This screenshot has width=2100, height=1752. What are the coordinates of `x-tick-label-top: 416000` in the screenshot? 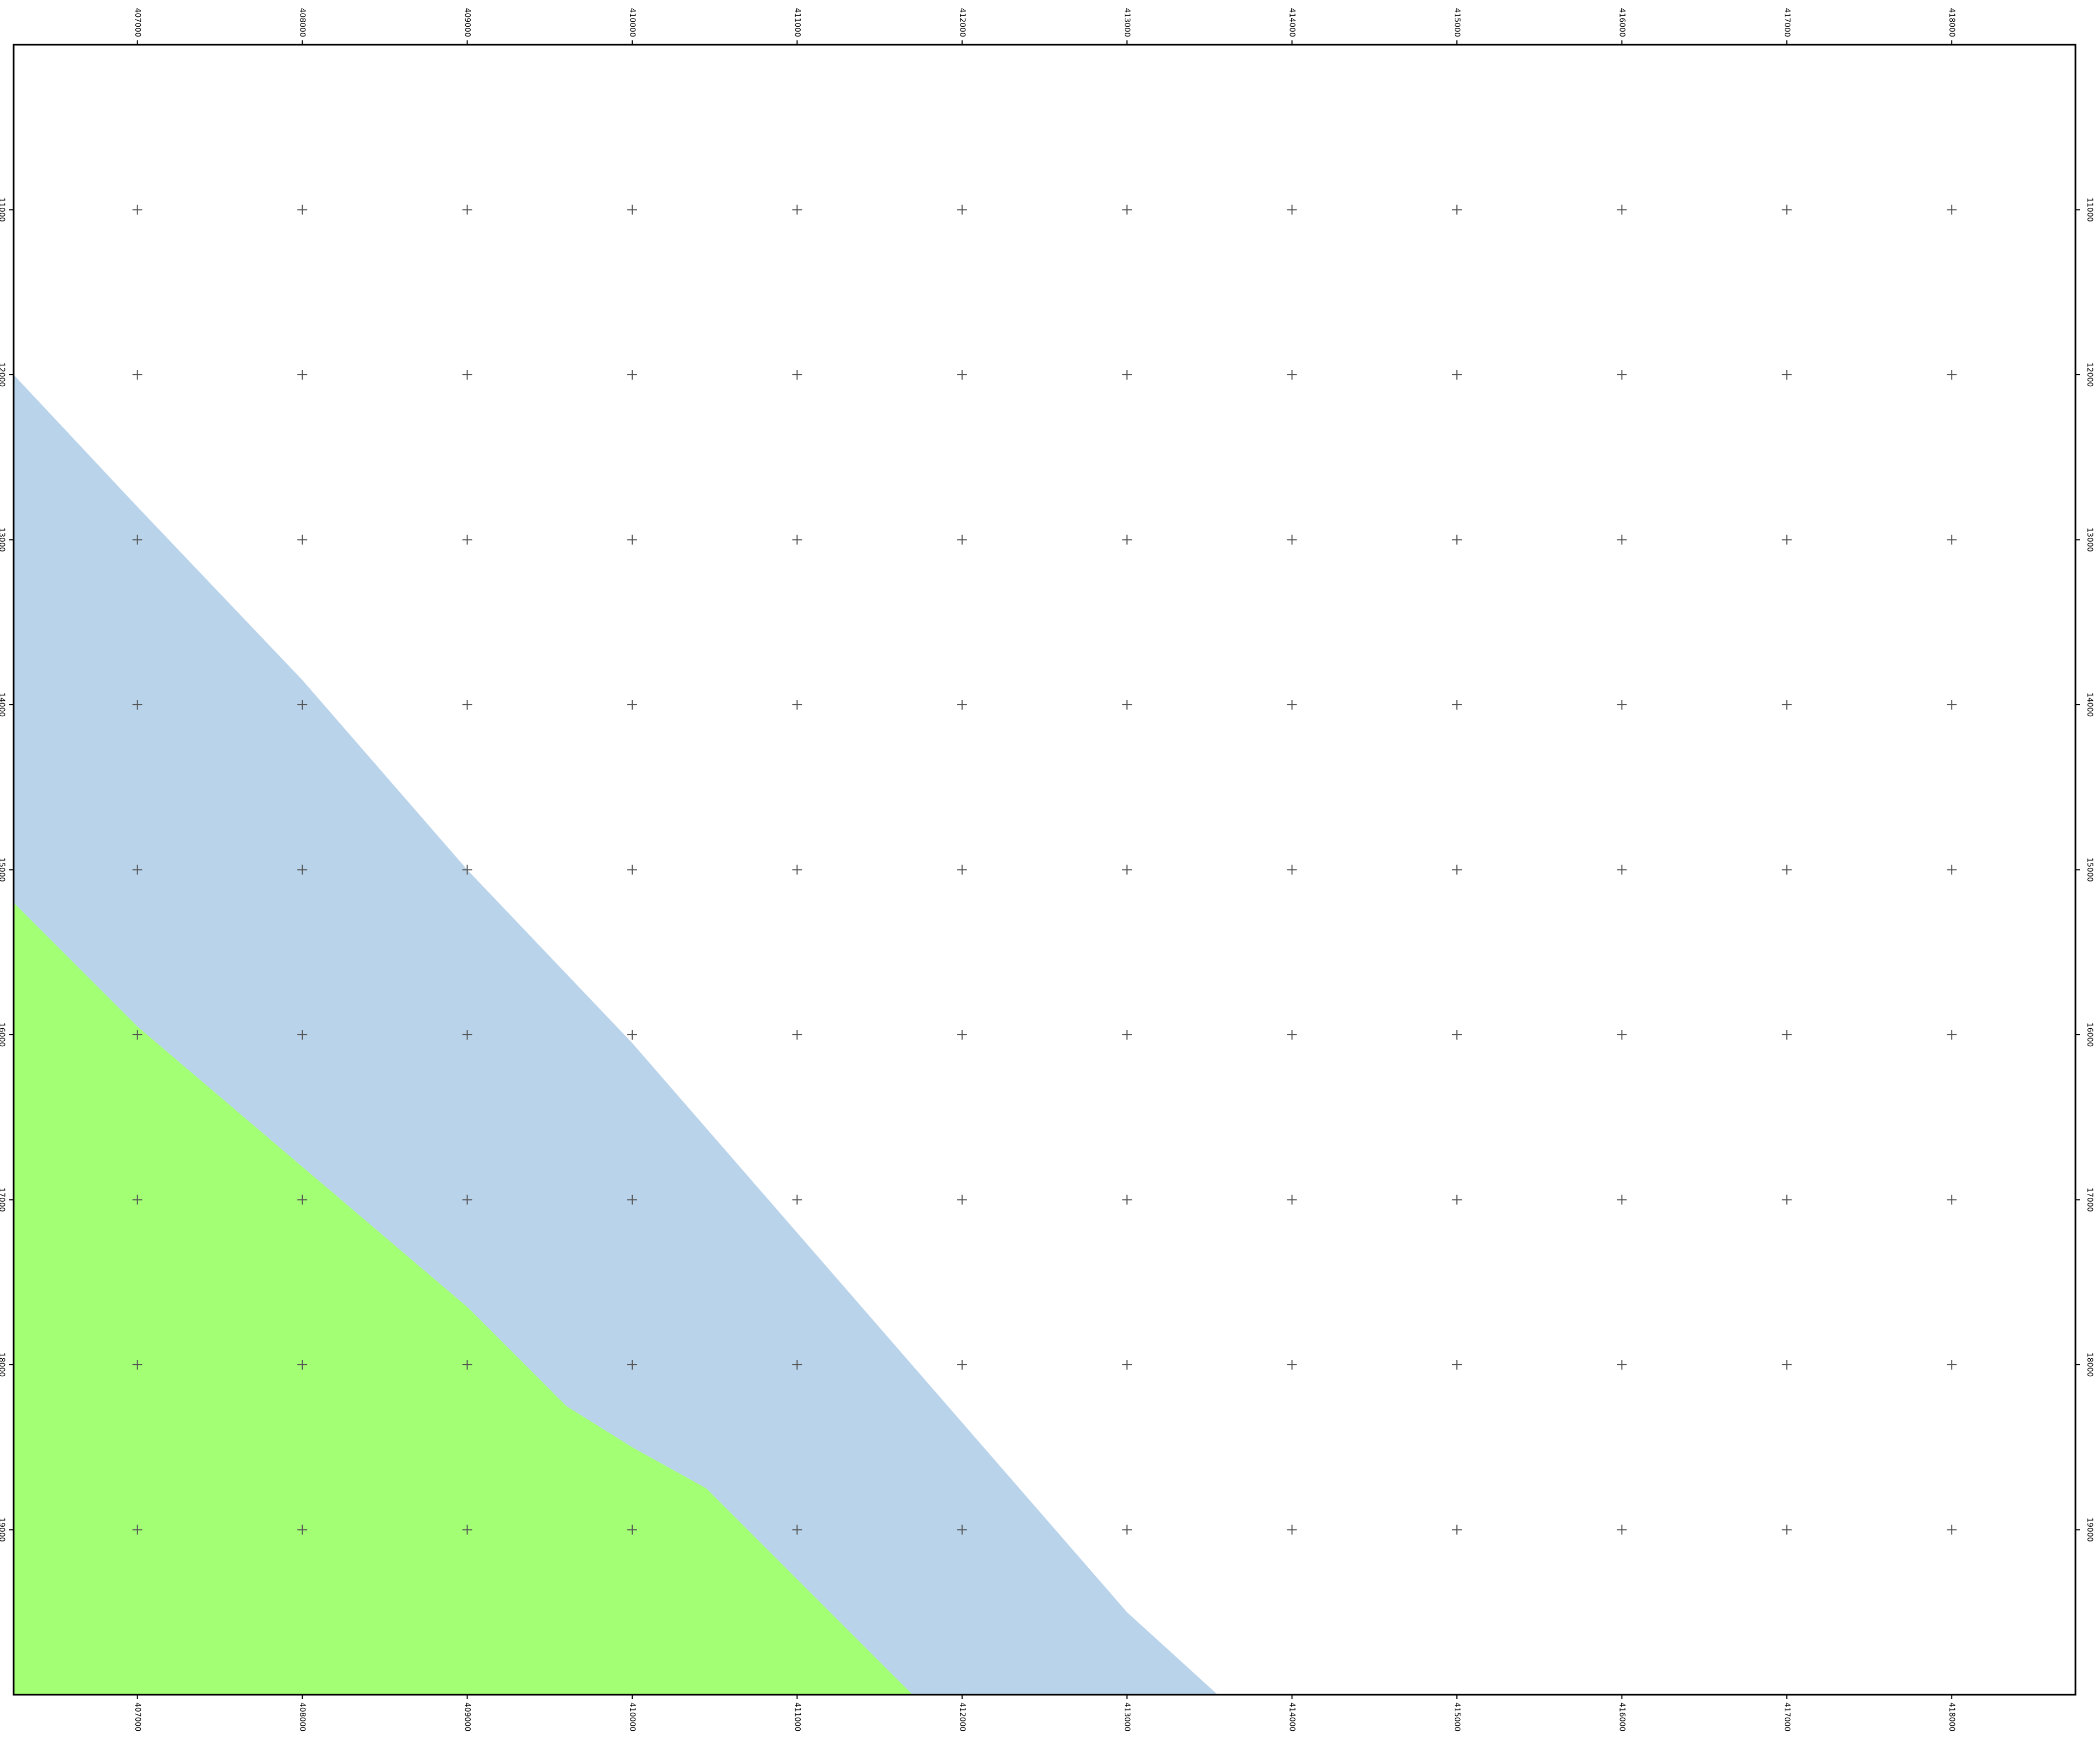 It's located at (1621, 22).